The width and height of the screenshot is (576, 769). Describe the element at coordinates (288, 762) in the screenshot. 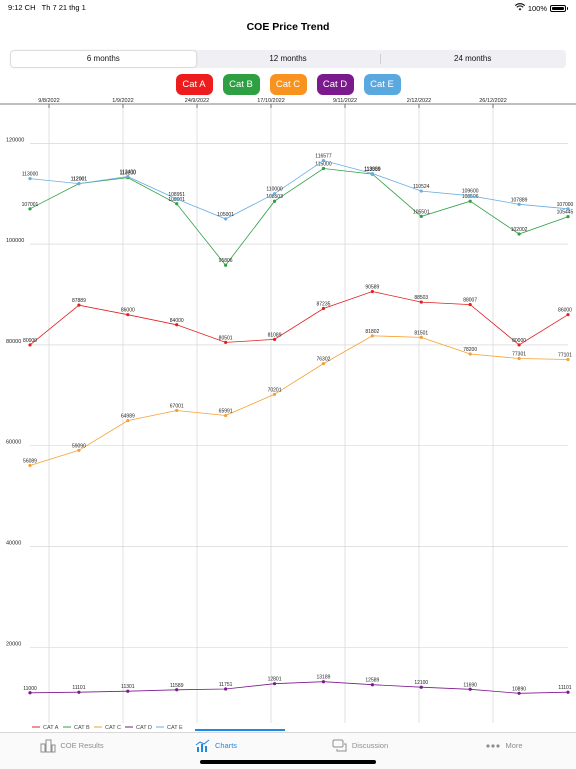

I see `home-indicator` at that location.